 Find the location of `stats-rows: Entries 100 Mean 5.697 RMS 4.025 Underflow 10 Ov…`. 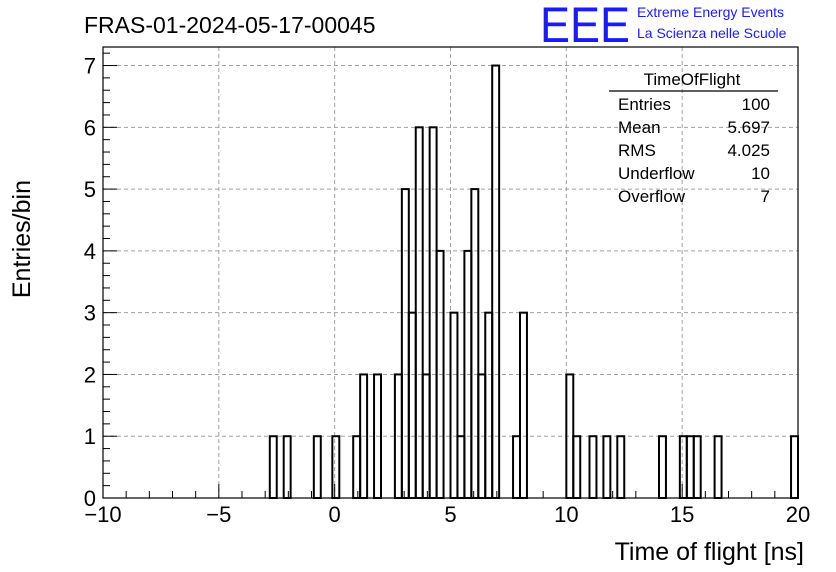

stats-rows: Entries 100 Mean 5.697 RMS 4.025 Underflow 10 Ov… is located at coordinates (694, 150).